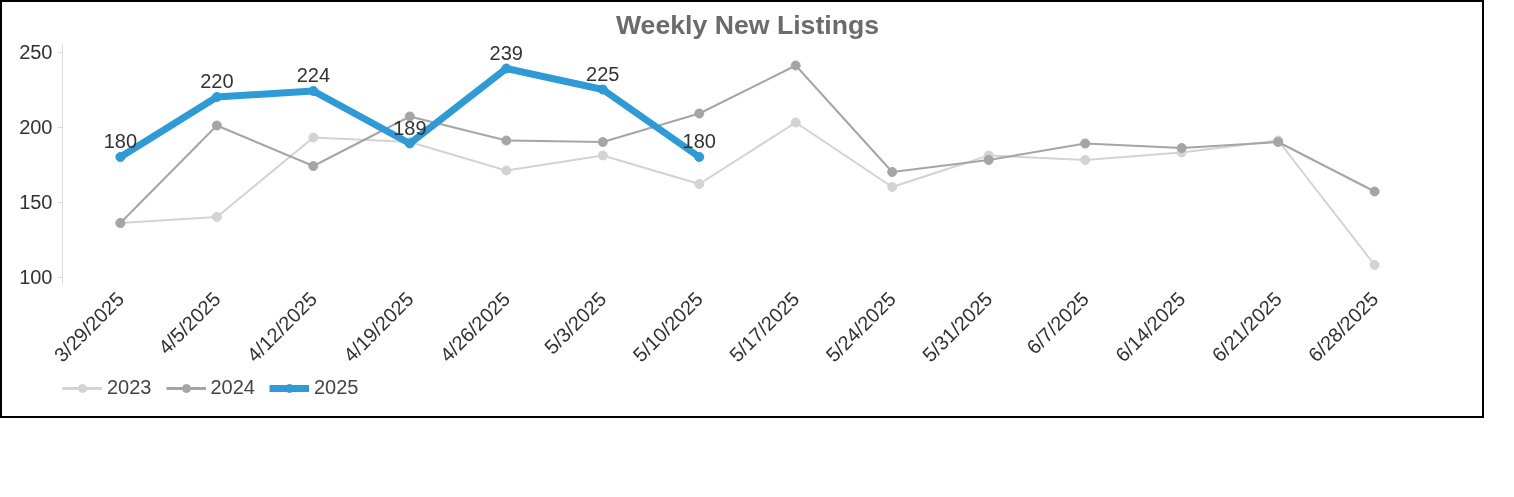 The width and height of the screenshot is (1514, 497). Describe the element at coordinates (129, 387) in the screenshot. I see `legend-label: 2023` at that location.